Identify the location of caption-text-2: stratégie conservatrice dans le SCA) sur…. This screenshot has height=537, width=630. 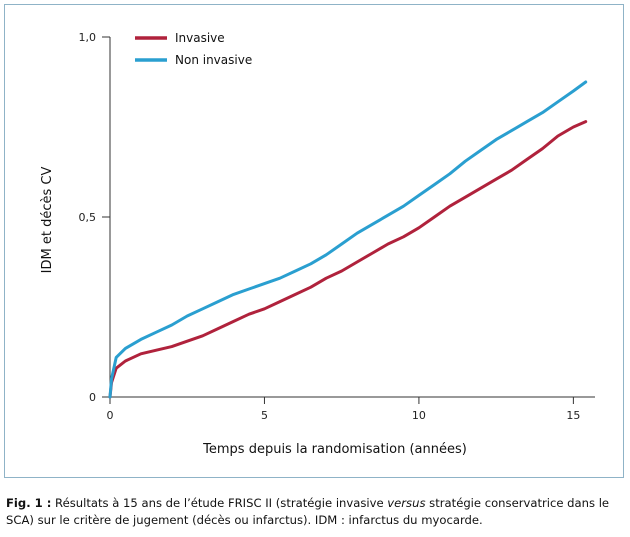
(308, 511).